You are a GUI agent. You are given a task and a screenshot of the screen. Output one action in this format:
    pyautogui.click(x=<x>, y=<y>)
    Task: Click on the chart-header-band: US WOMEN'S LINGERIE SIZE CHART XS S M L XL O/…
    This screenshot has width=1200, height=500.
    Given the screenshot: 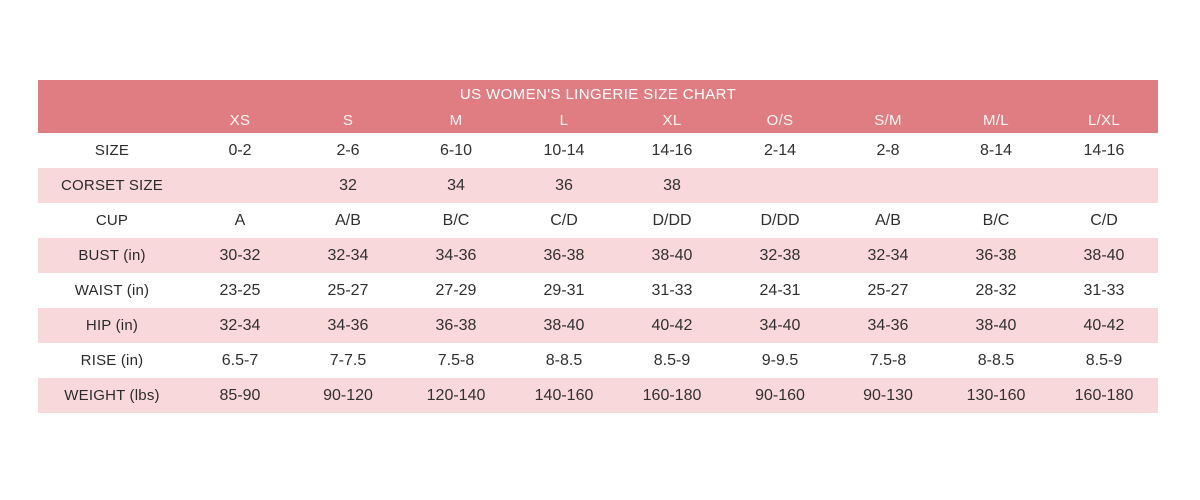 What is the action you would take?
    pyautogui.click(x=598, y=106)
    